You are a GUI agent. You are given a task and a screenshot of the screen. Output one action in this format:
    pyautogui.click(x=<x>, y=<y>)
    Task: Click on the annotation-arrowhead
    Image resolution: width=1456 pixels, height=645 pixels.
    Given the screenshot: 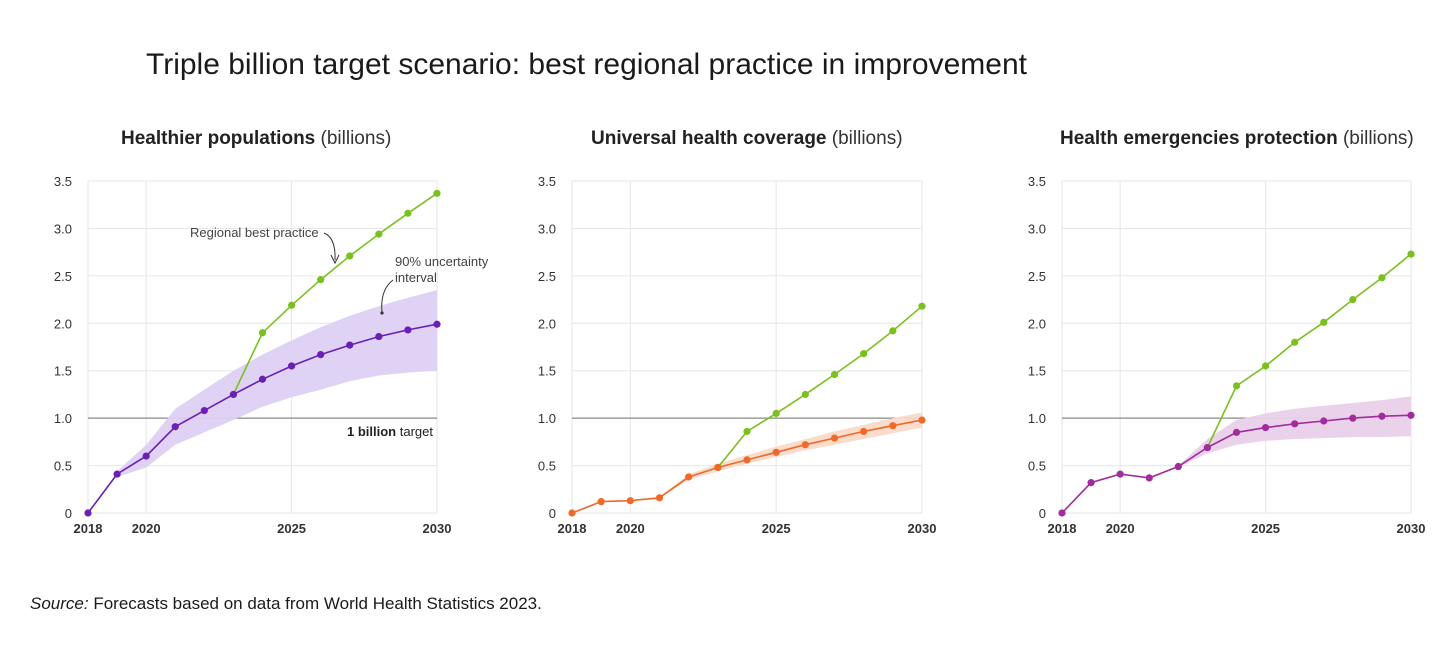 What is the action you would take?
    pyautogui.click(x=335, y=259)
    